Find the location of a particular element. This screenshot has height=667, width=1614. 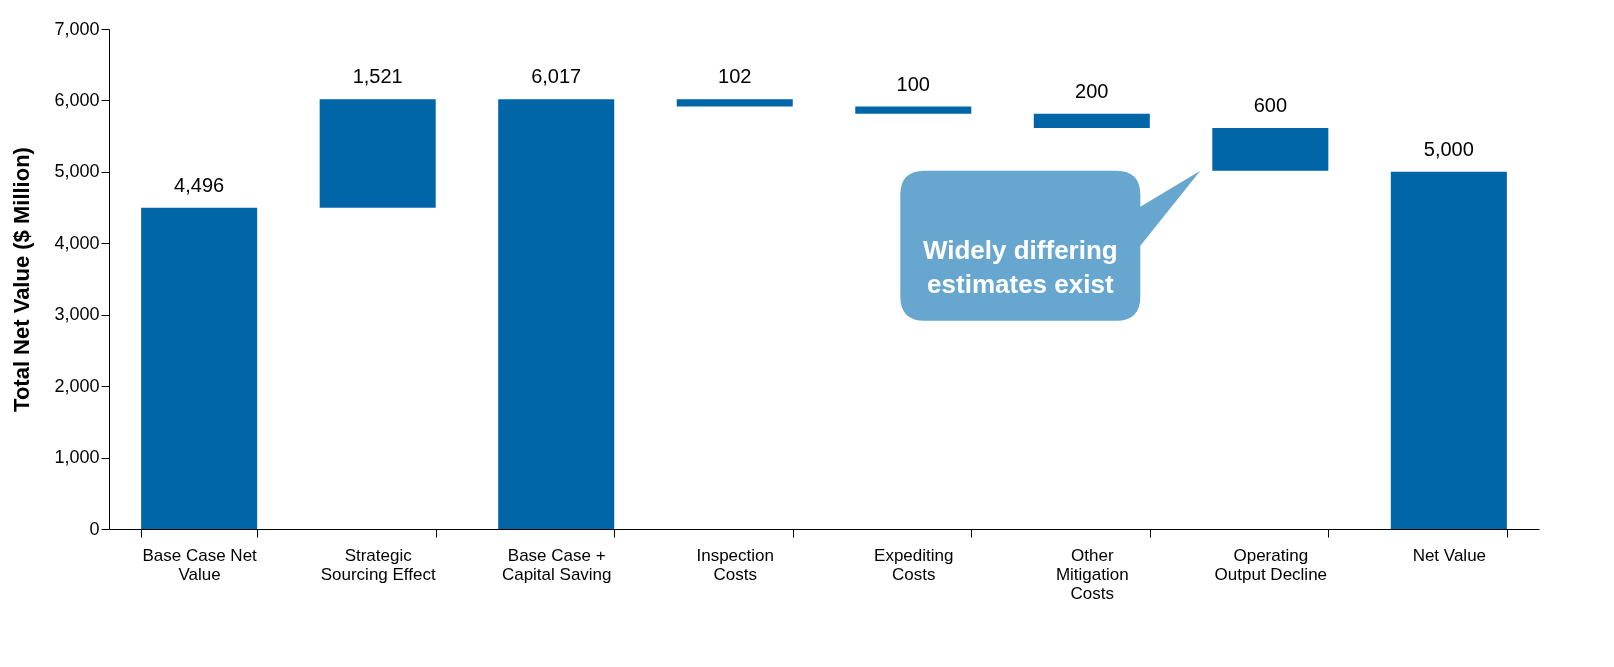

x-tick-label: Strategic Sourcing Effect is located at coordinates (378, 564).